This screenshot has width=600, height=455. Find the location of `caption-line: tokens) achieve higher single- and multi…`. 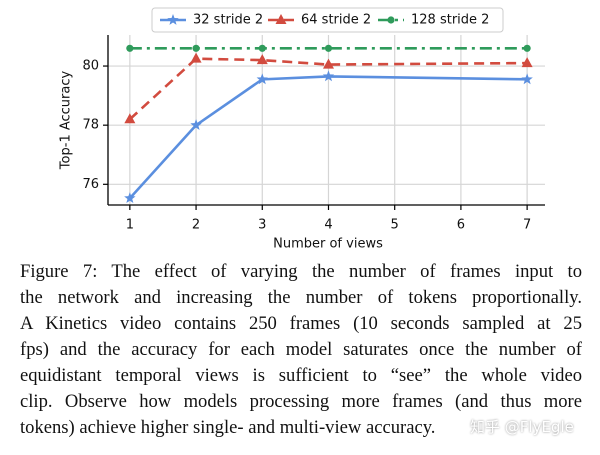

caption-line: tokens) achieve higher single- and multi… is located at coordinates (228, 427).